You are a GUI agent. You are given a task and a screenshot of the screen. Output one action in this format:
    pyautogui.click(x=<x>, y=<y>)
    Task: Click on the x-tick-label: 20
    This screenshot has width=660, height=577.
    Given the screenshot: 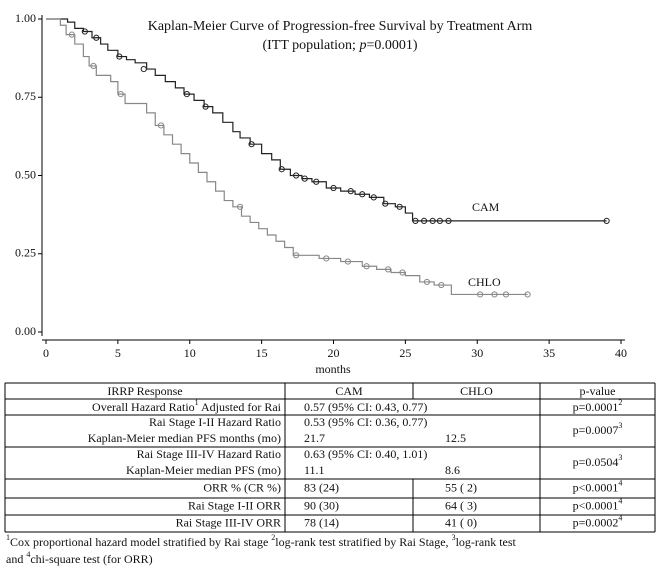 What is the action you would take?
    pyautogui.click(x=334, y=353)
    